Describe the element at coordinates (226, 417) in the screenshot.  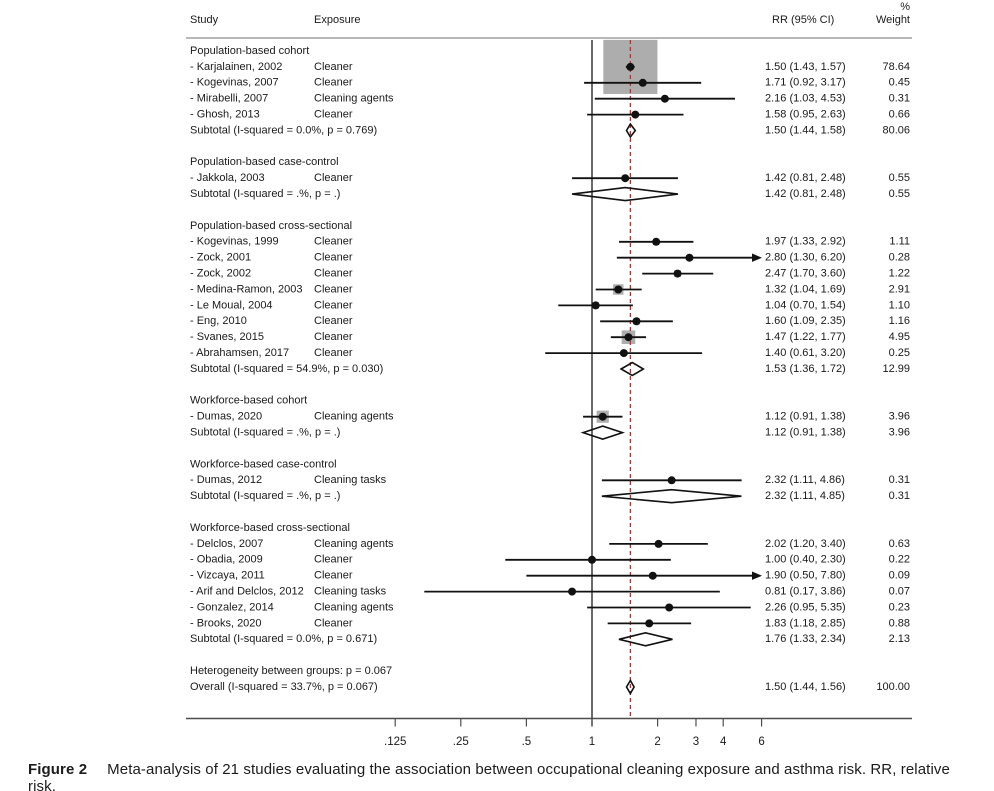
I see `study-label: - Dumas, 2020` at that location.